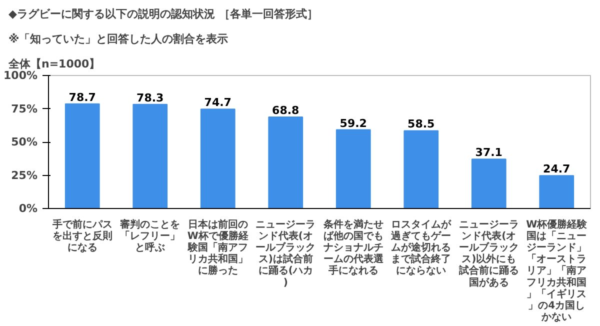 The width and height of the screenshot is (600, 326). Describe the element at coordinates (353, 247) in the screenshot. I see `x-tick-label: 条件を満たせば他の国でもナショナルチームの代表選手になれる` at that location.